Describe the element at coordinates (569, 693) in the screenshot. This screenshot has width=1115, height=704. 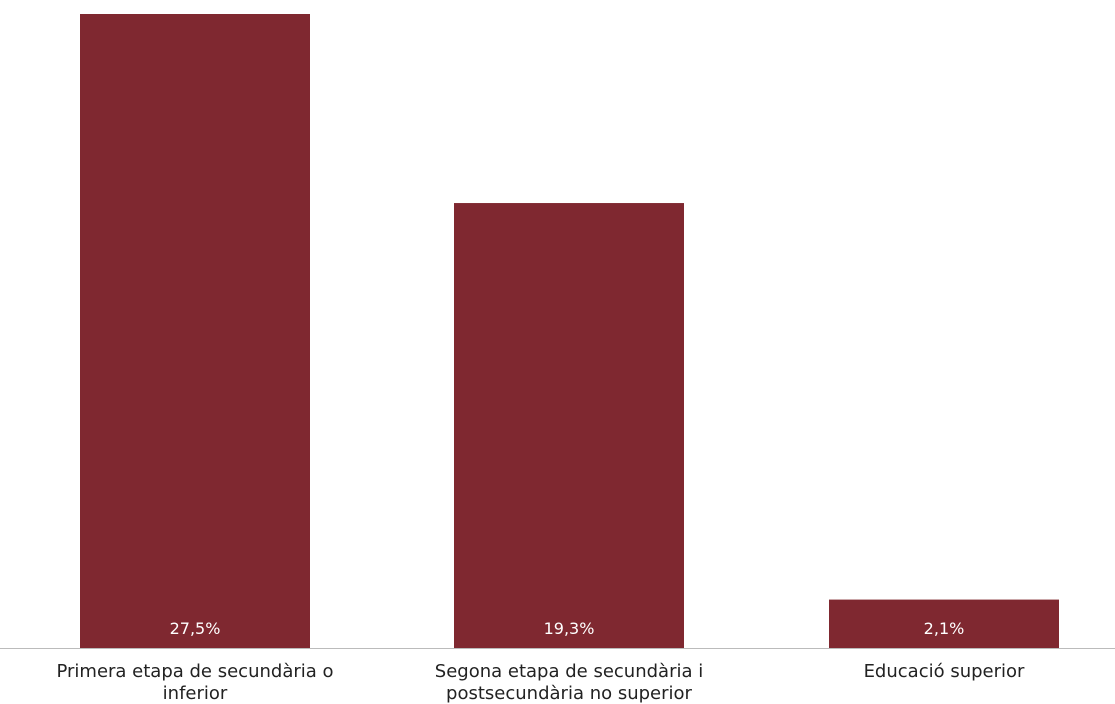
I see `category-label-line: postsecundària no superior` at that location.